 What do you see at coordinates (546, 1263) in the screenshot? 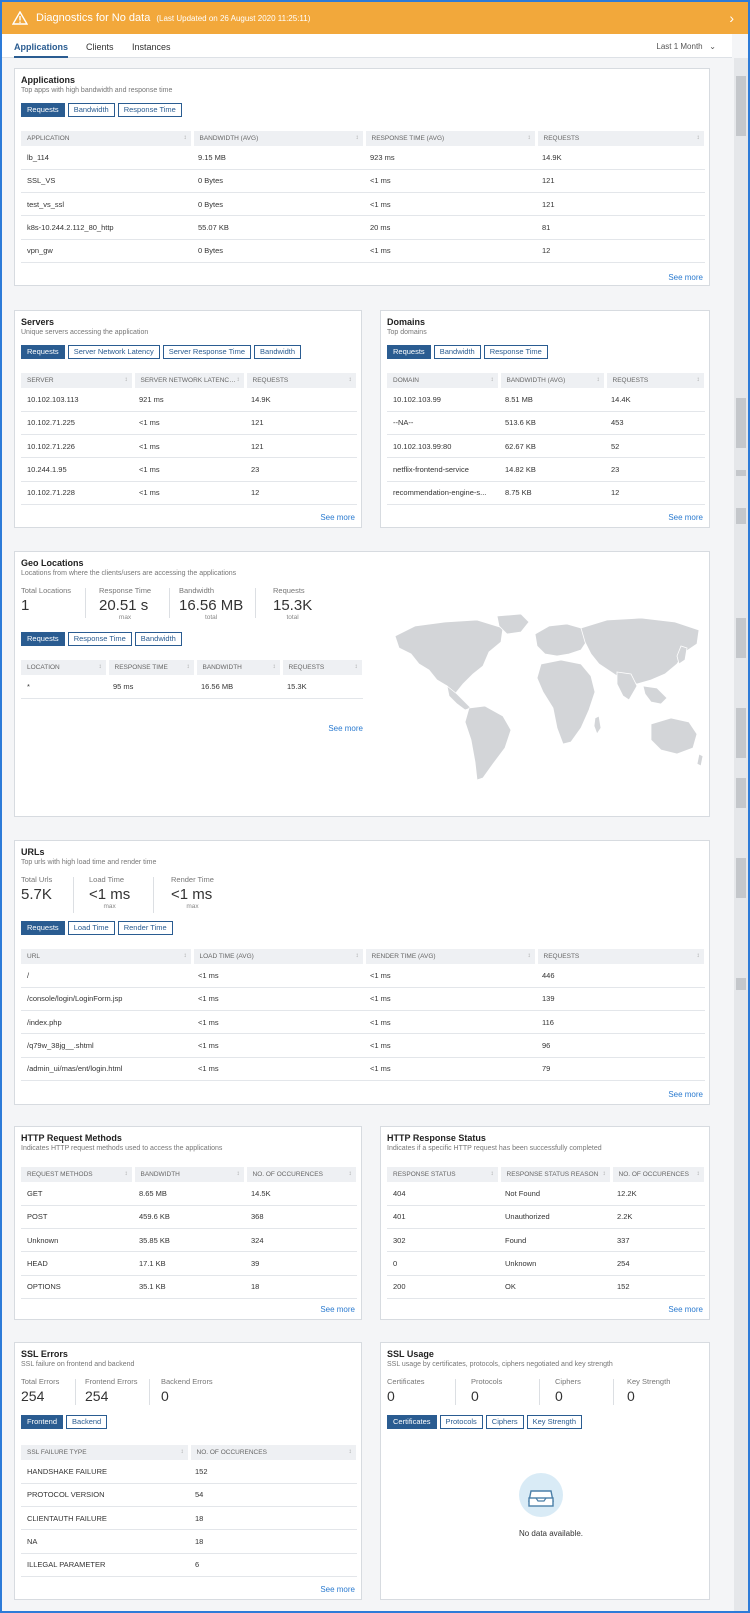
I see `table-row: 0 Unknown 254` at bounding box center [546, 1263].